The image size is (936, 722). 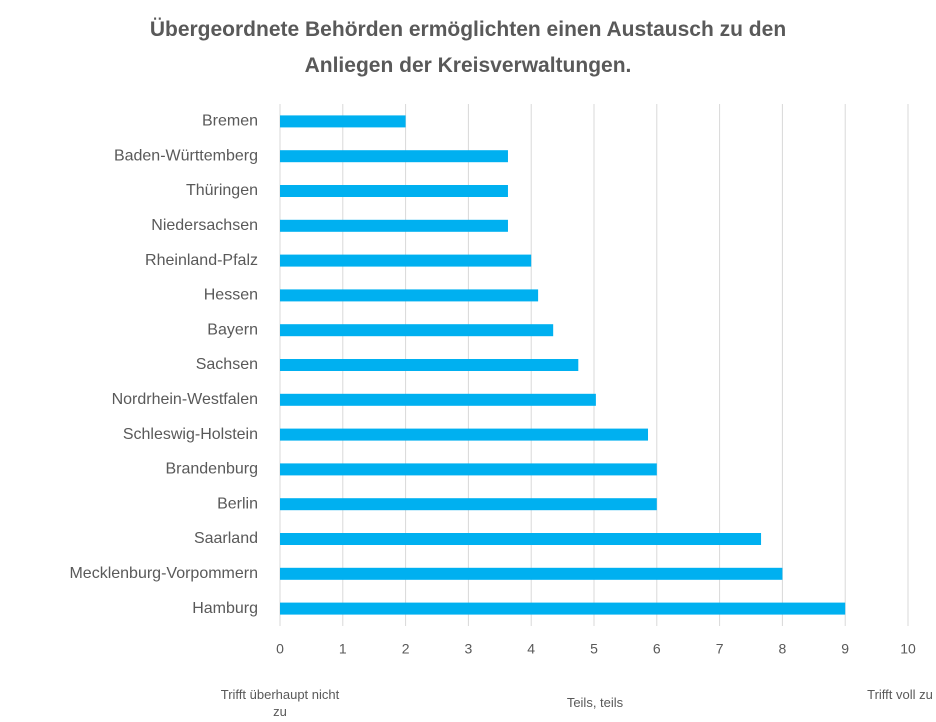 What do you see at coordinates (595, 702) in the screenshot?
I see `scale-label: Teils, teils` at bounding box center [595, 702].